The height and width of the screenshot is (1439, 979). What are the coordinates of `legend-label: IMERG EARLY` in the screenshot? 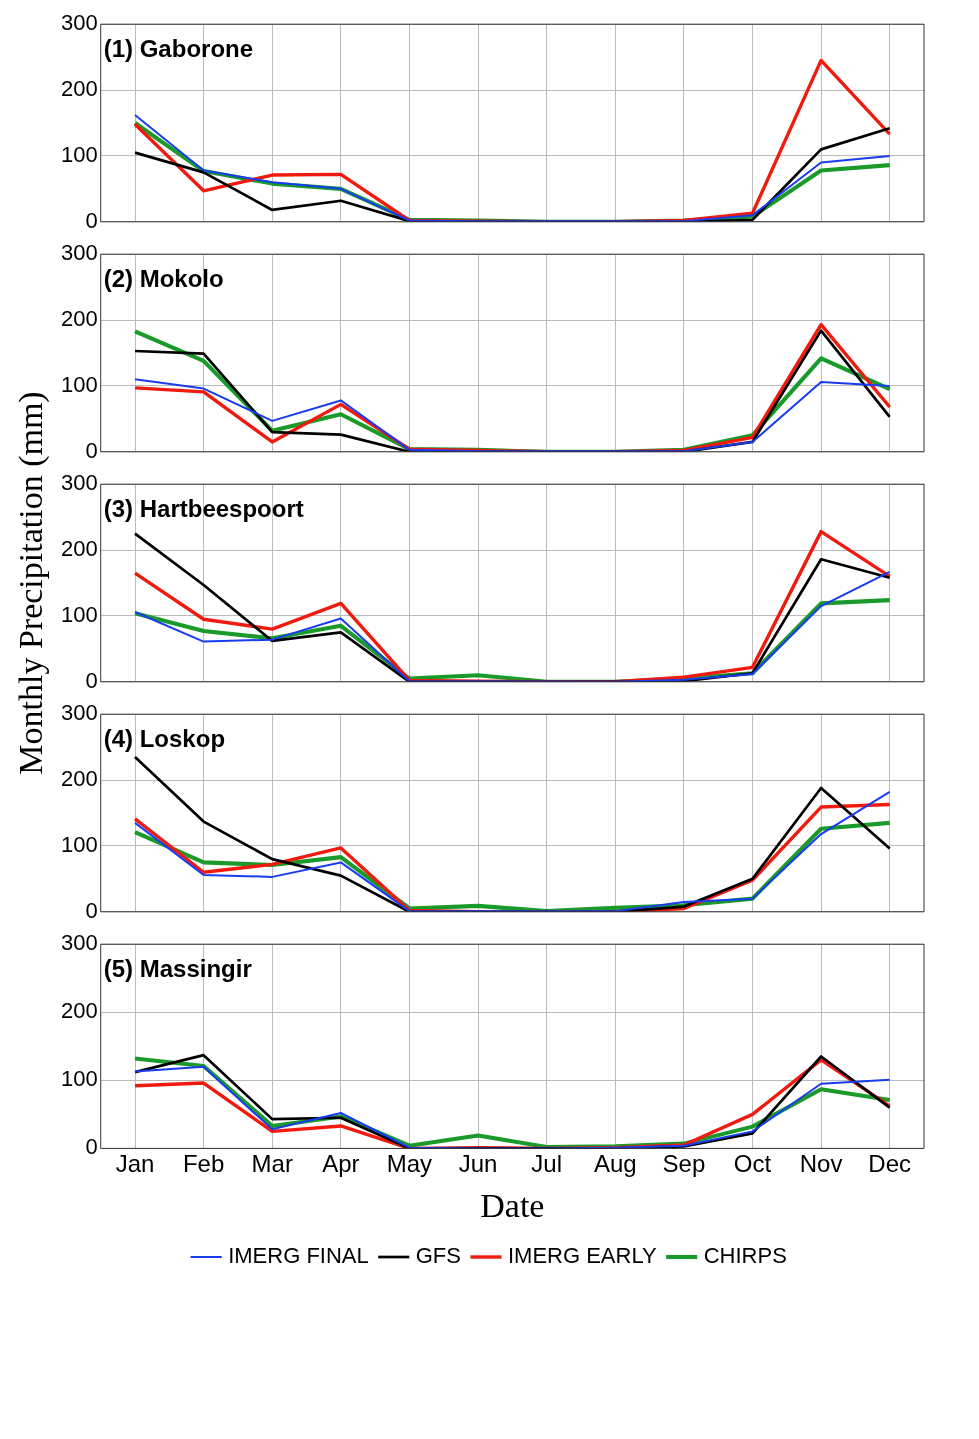 It's located at (582, 1256).